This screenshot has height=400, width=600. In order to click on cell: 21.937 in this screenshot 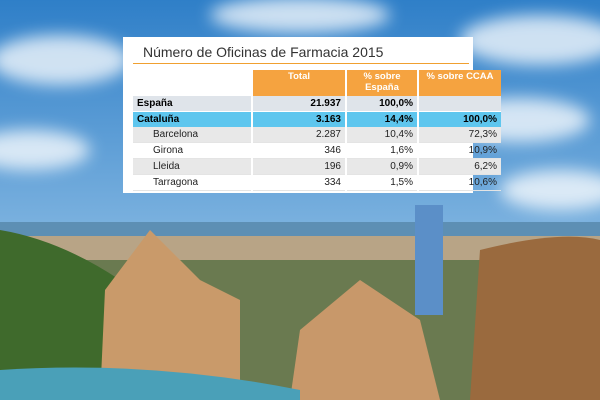, I will do `click(298, 104)`.